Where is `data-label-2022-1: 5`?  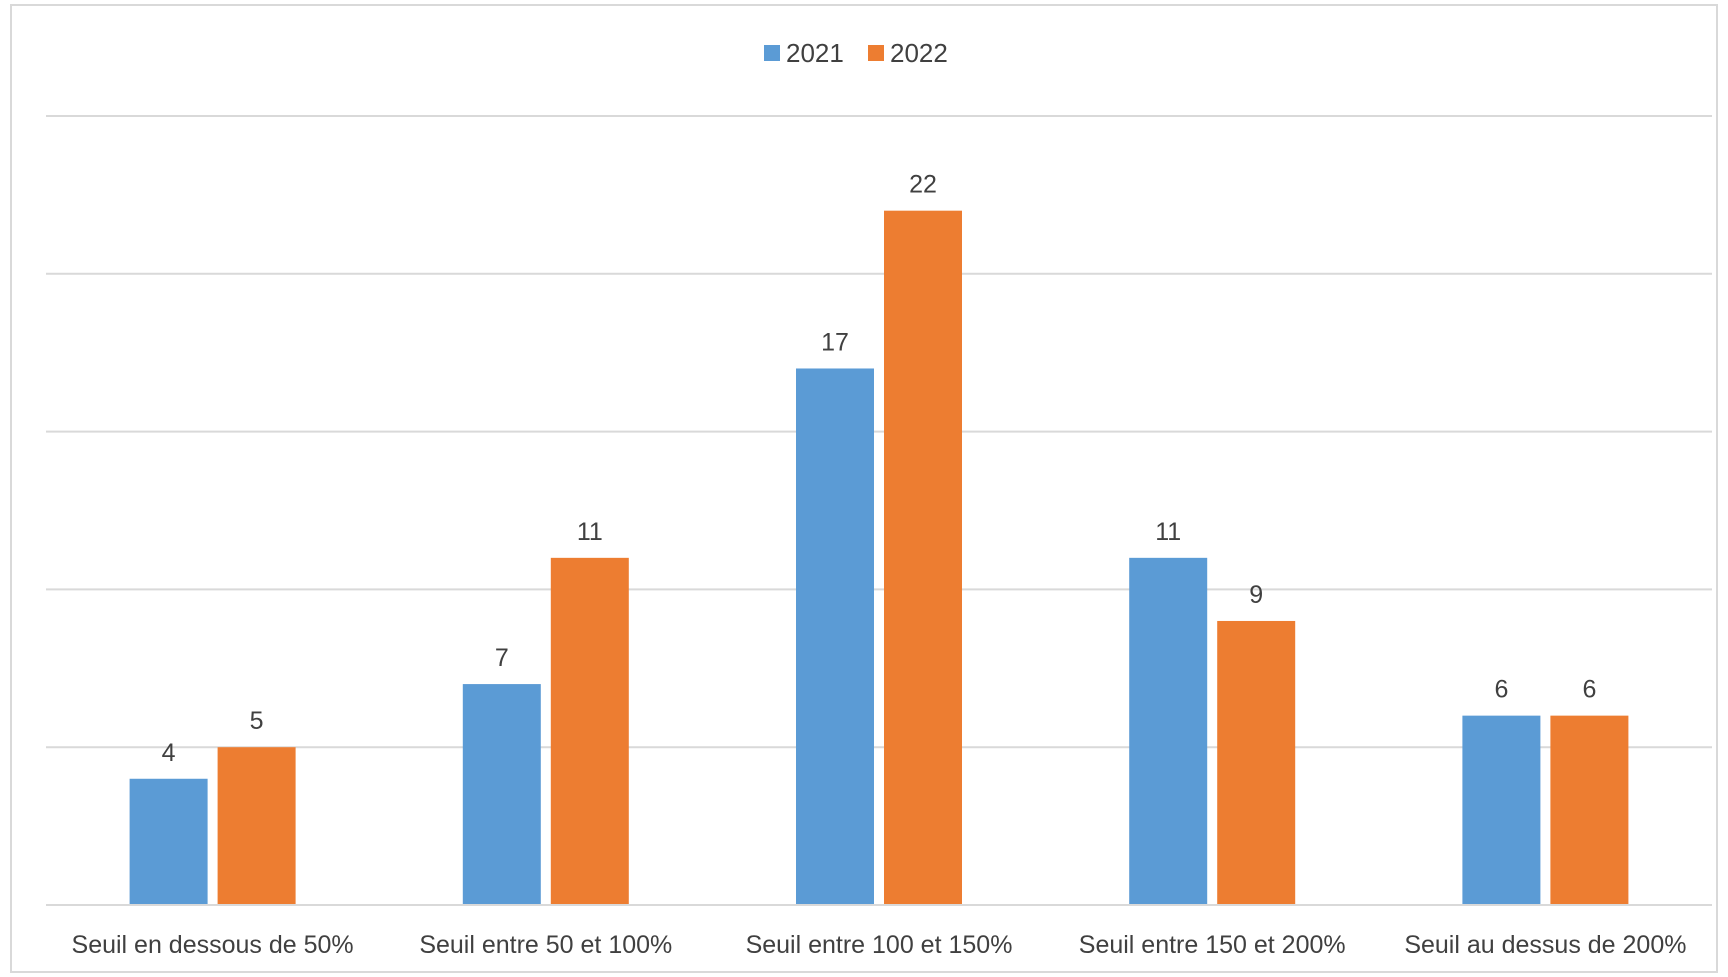
data-label-2022-1: 5 is located at coordinates (257, 721).